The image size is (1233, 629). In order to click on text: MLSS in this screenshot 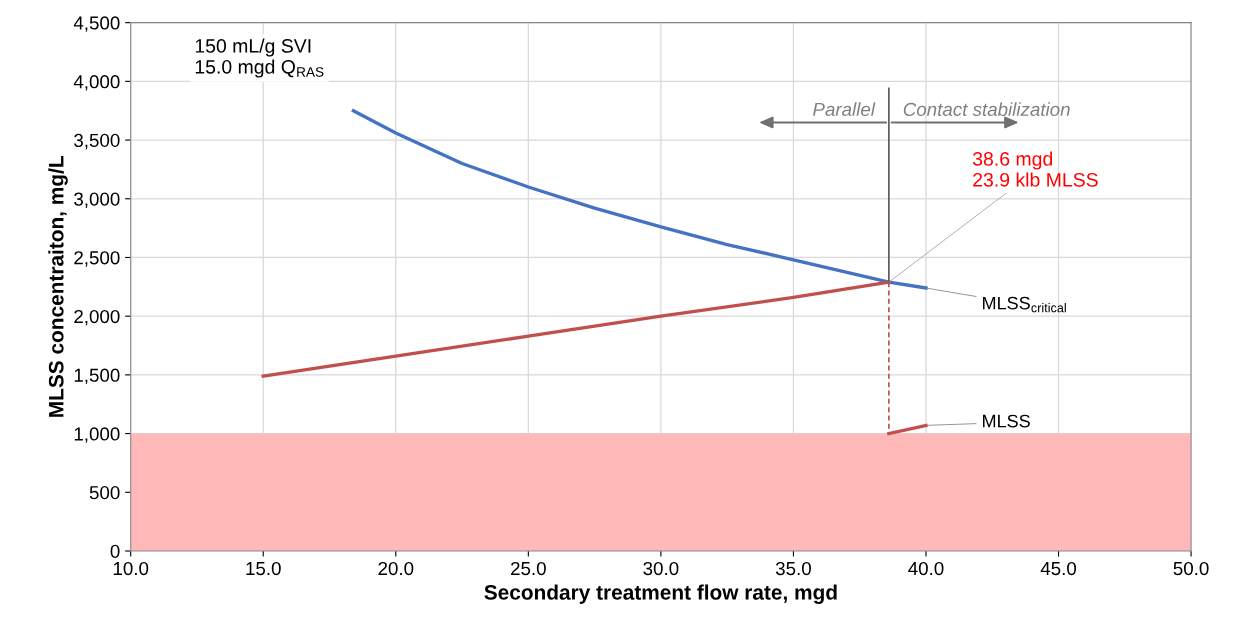, I will do `click(1006, 421)`.